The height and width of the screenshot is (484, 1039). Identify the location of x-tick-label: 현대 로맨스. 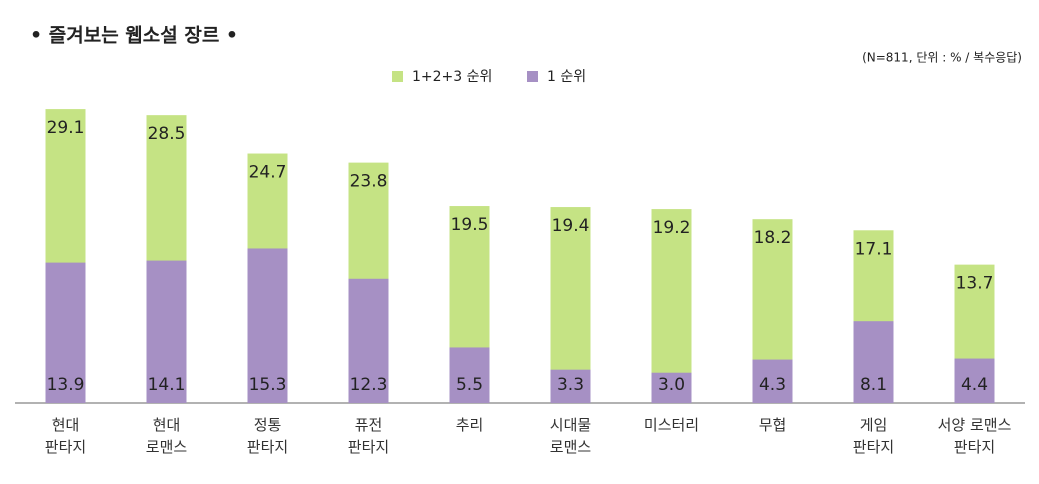
(166, 436).